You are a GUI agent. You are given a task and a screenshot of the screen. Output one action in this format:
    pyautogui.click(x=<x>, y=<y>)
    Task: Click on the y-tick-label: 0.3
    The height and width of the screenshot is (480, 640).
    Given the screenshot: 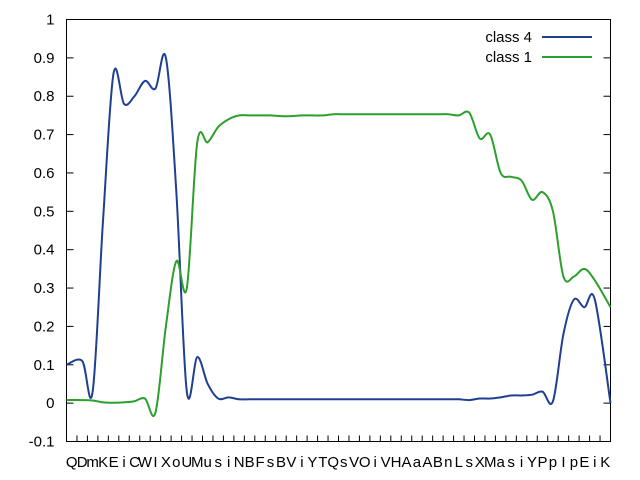 What is the action you would take?
    pyautogui.click(x=44, y=288)
    